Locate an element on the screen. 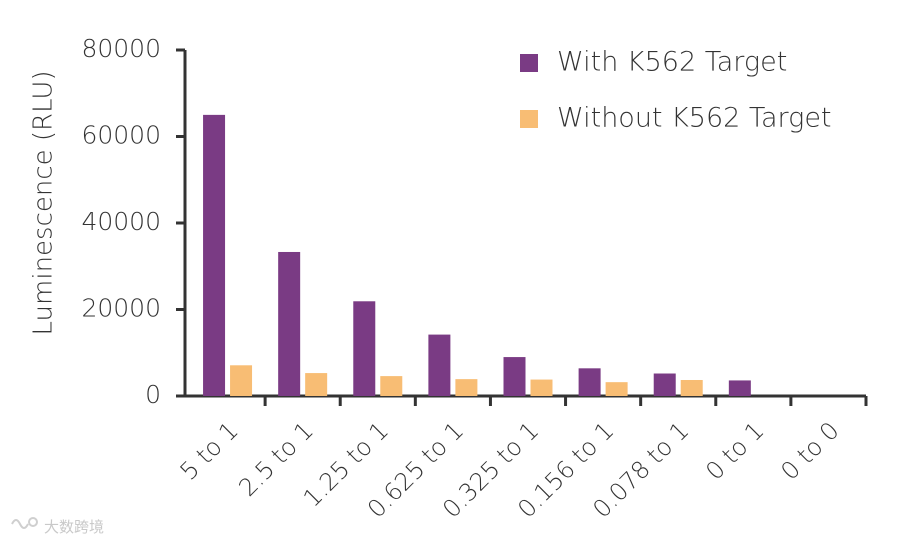  y-ticks: 0 20000 40000 60000 80000 is located at coordinates (133, 221).